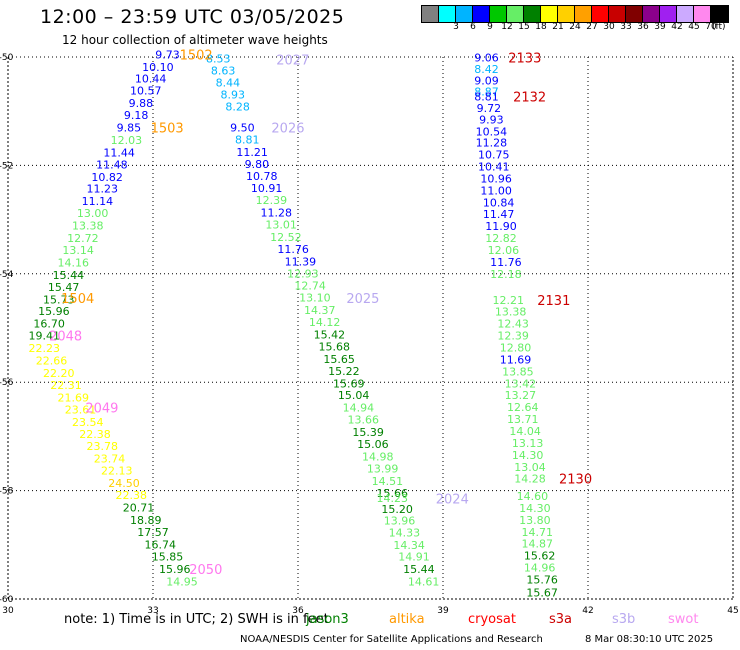 The height and width of the screenshot is (650, 740). Describe the element at coordinates (494, 155) in the screenshot. I see `wave-height-observation: 10.75` at that location.